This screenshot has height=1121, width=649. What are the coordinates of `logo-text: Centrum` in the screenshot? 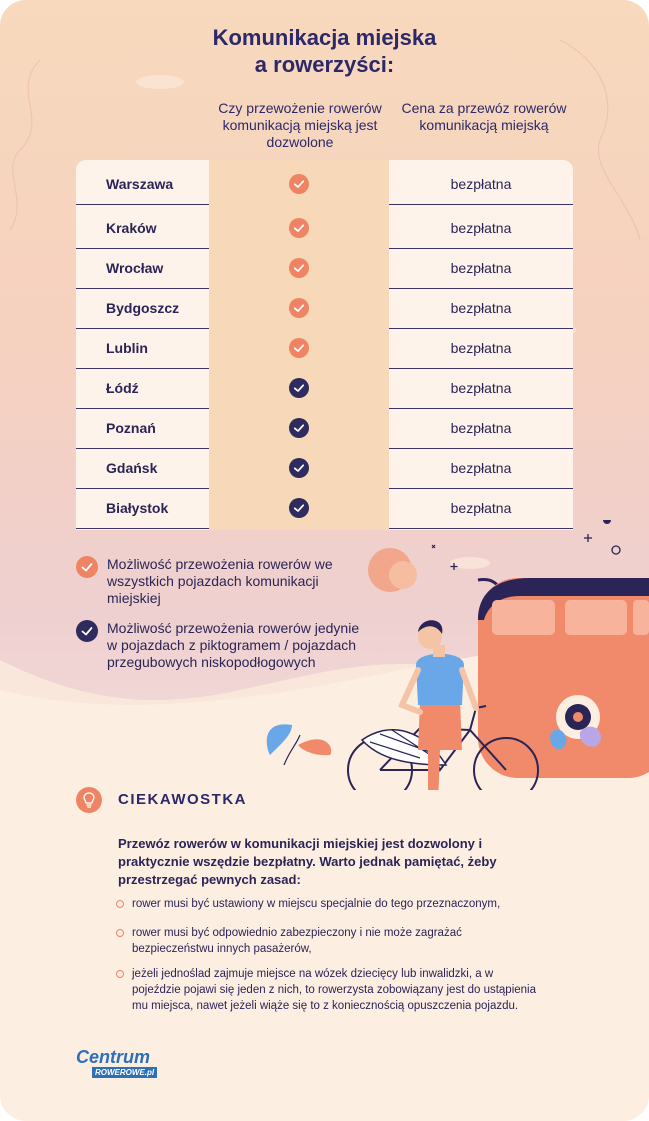 It's located at (113, 1057).